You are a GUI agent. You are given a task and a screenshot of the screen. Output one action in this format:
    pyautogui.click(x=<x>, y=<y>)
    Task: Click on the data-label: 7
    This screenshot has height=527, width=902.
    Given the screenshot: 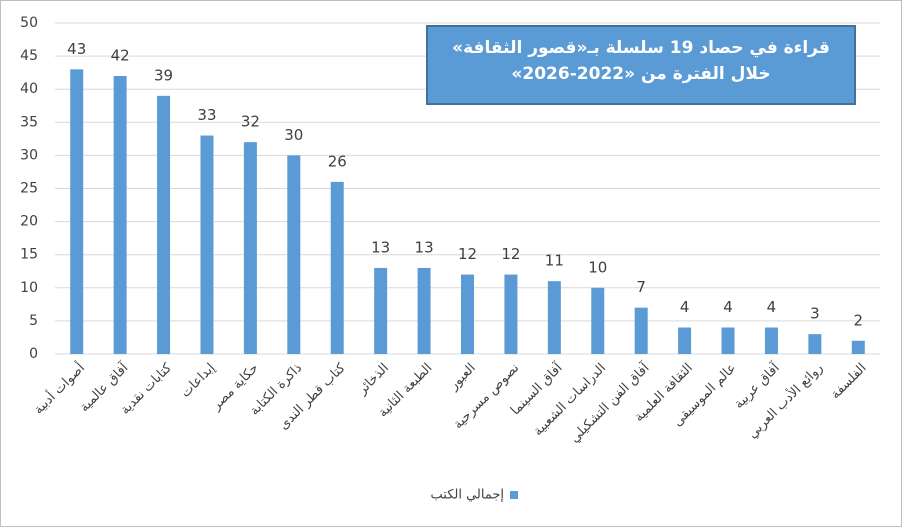 What is the action you would take?
    pyautogui.click(x=641, y=287)
    